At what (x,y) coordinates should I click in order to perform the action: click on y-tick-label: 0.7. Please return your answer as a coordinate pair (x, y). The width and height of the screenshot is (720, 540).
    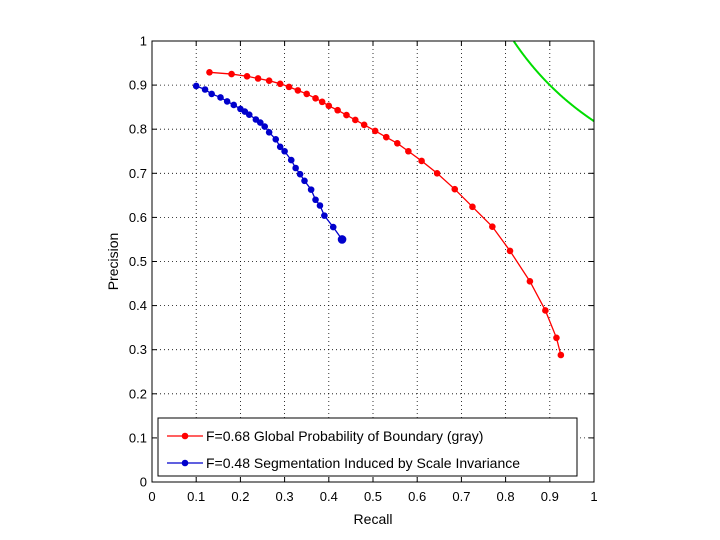
    Looking at the image, I should click on (138, 173).